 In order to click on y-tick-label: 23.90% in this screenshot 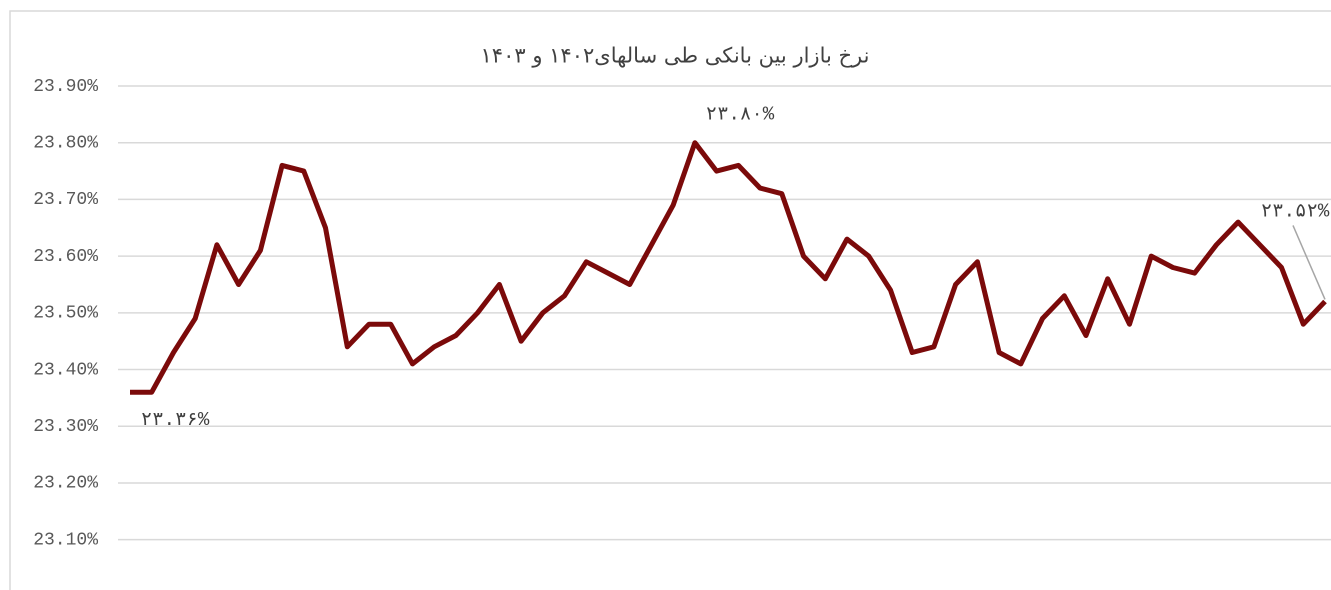, I will do `click(65, 87)`.